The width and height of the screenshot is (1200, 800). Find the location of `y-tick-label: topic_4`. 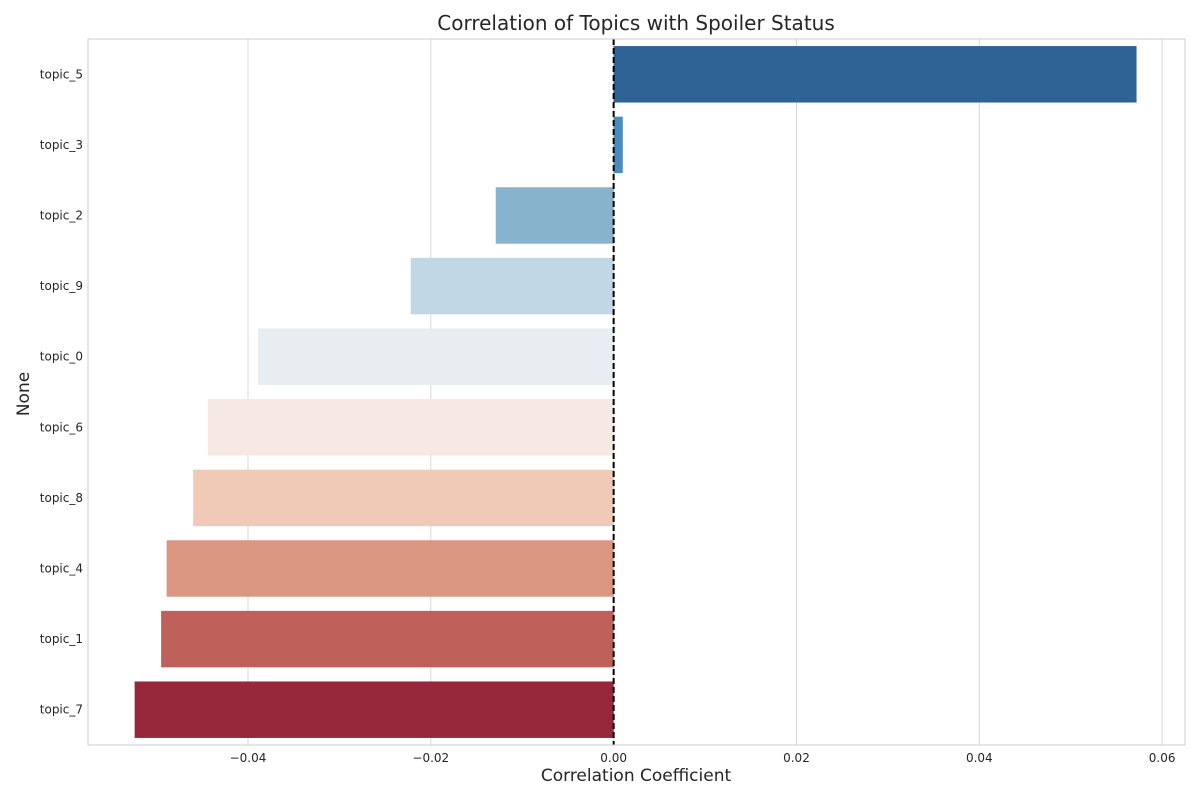

y-tick-label: topic_4 is located at coordinates (61, 569).